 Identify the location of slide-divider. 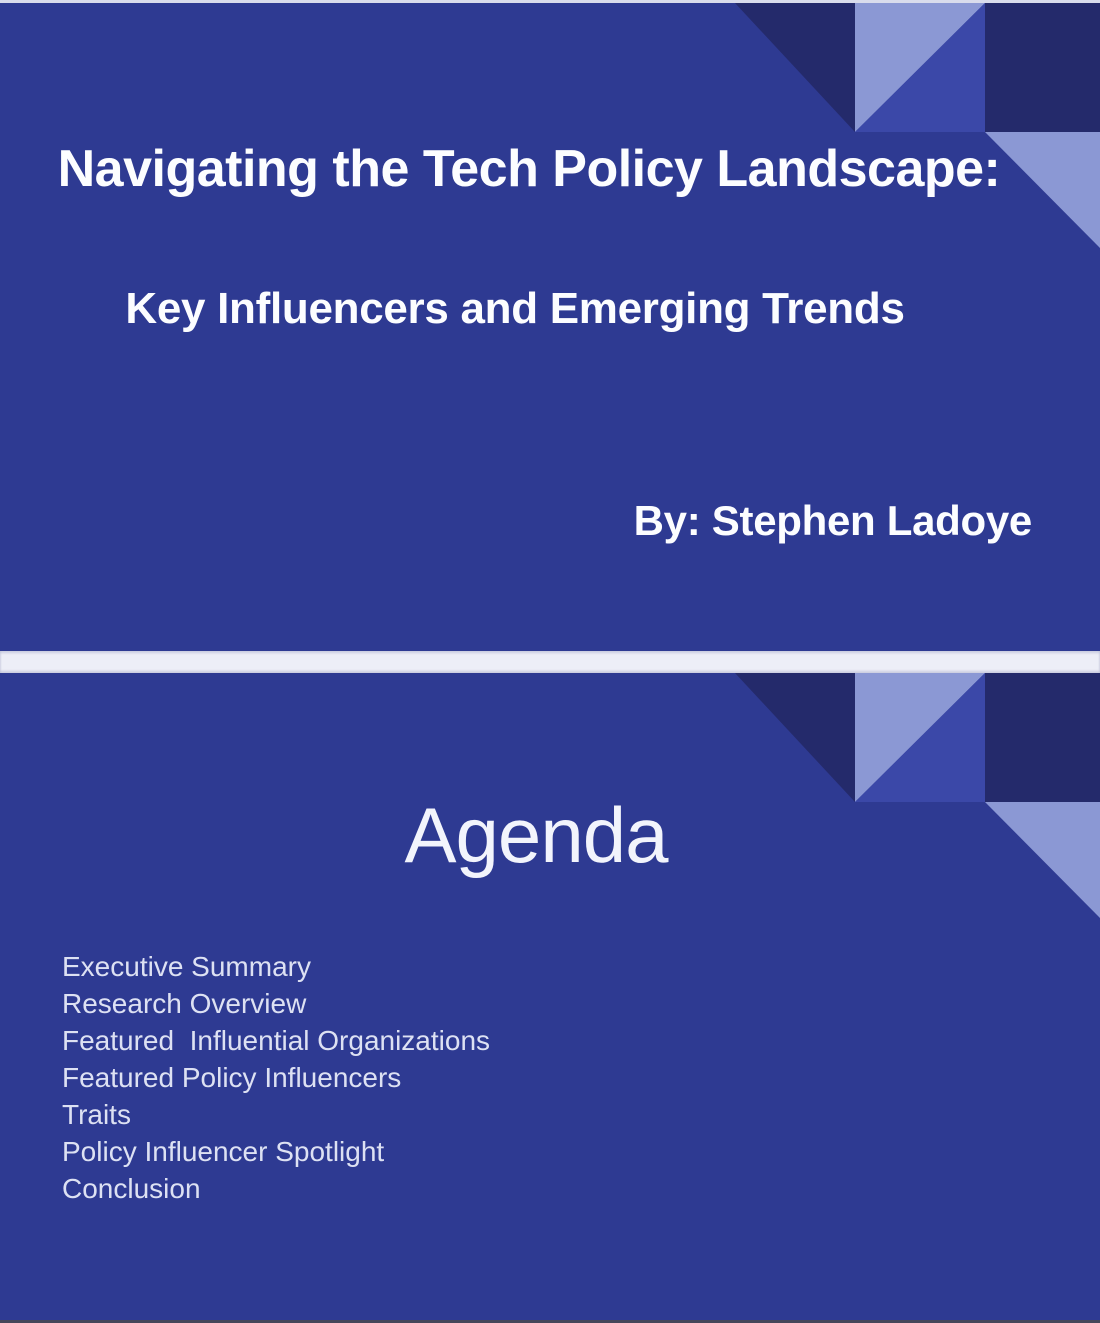
(550, 662).